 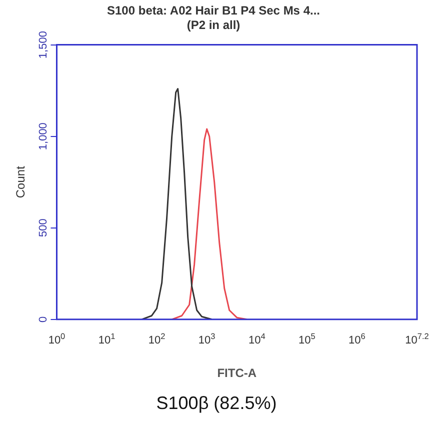 What do you see at coordinates (43, 319) in the screenshot?
I see `y-tick-label: 0` at bounding box center [43, 319].